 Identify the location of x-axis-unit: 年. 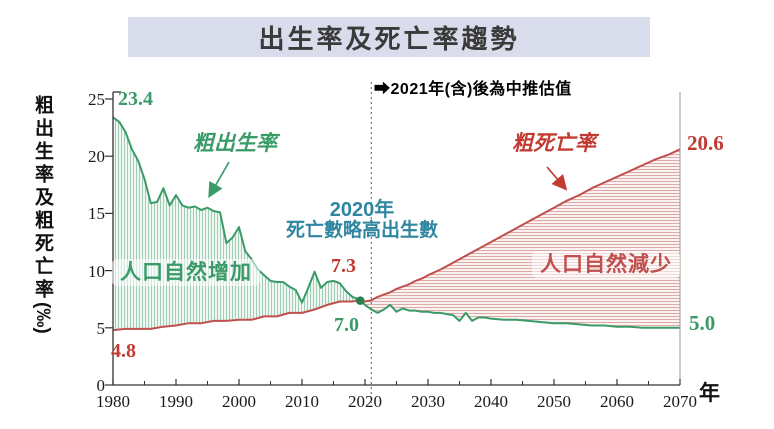
(709, 393).